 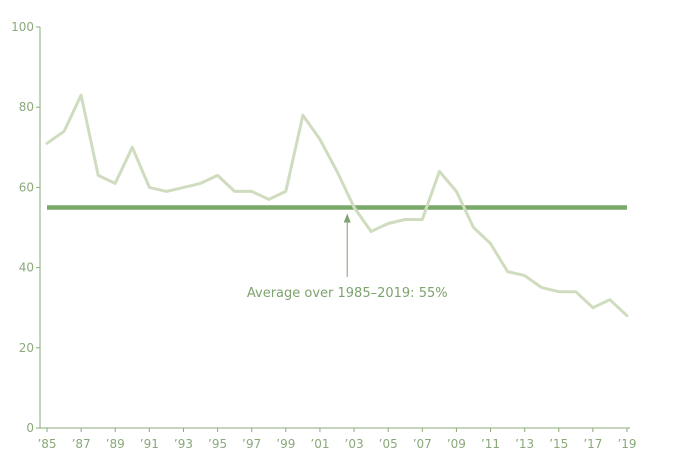 What do you see at coordinates (149, 444) in the screenshot?
I see `x-tick-label: ’91` at bounding box center [149, 444].